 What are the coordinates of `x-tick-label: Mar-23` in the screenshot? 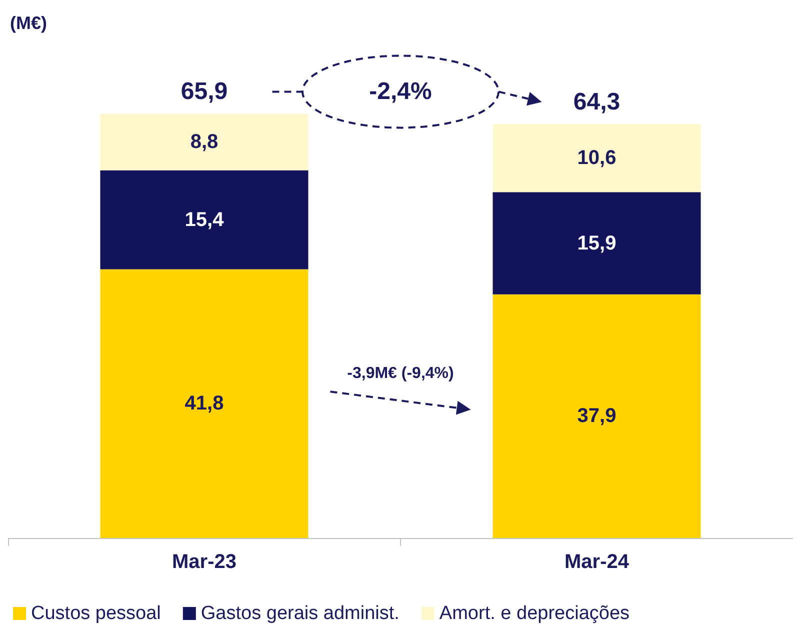 It's located at (204, 562).